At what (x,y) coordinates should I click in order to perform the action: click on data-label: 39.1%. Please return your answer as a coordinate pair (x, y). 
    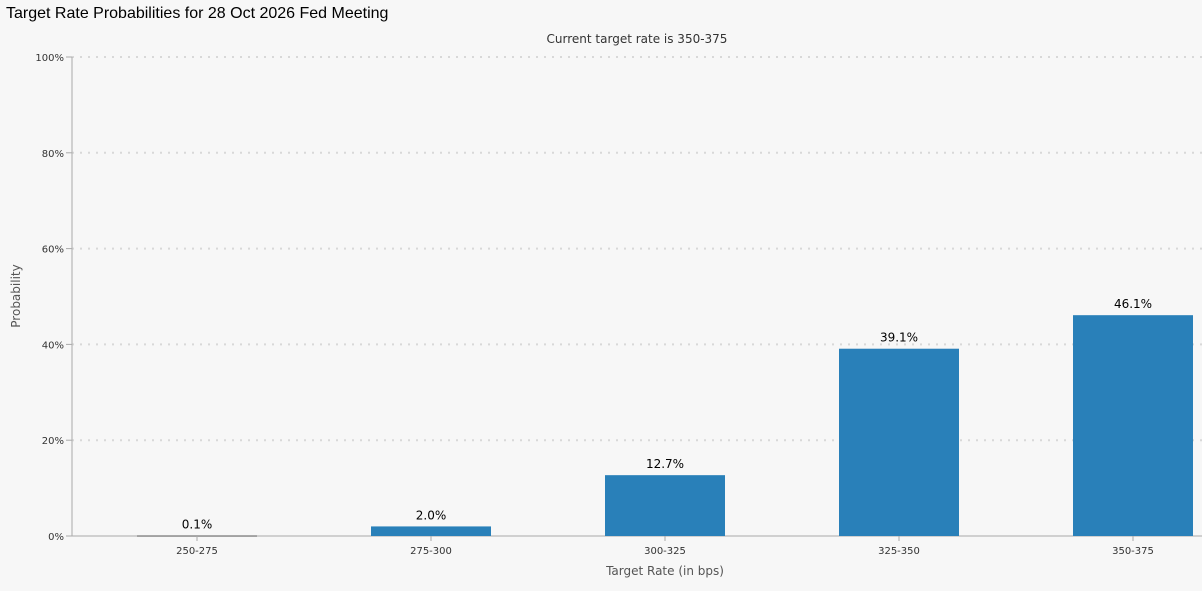
    Looking at the image, I should click on (899, 338).